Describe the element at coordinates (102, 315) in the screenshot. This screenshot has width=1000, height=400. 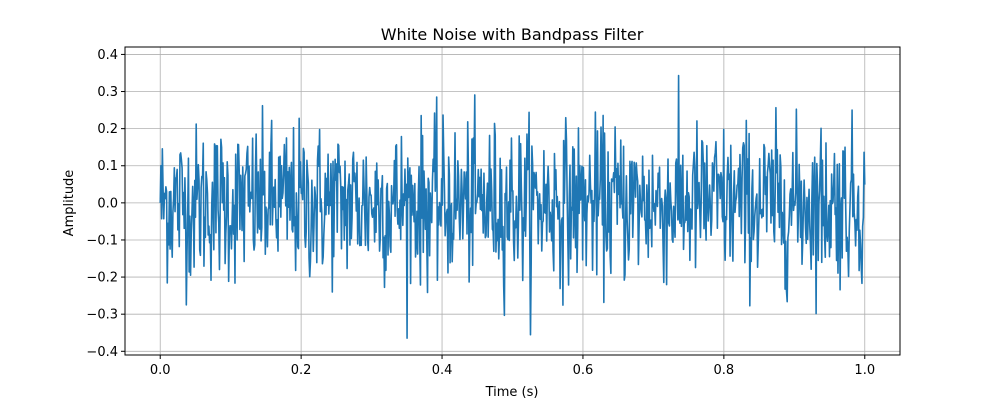
I see `y-tick-label: −0.3` at that location.